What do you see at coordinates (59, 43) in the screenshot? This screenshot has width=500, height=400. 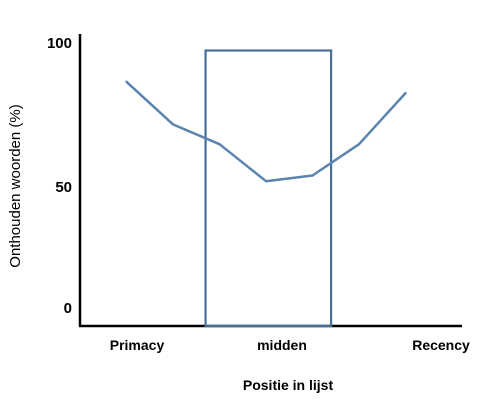 I see `y-tick-label-100: 100` at bounding box center [59, 43].